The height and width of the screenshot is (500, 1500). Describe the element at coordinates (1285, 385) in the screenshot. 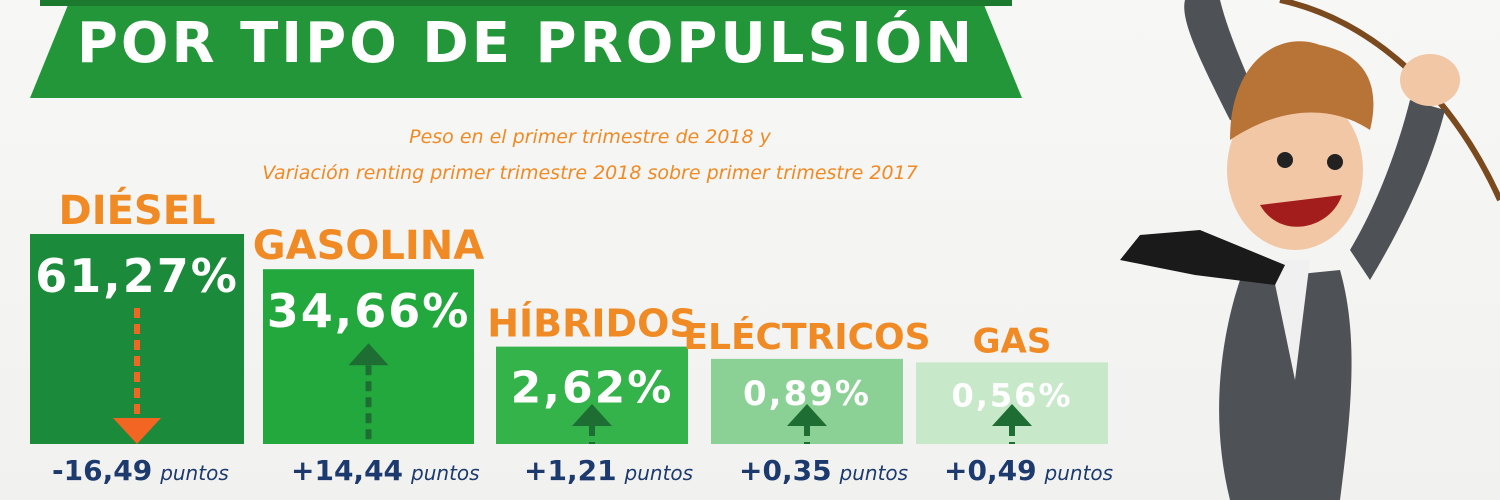

I see `body-suit` at that location.